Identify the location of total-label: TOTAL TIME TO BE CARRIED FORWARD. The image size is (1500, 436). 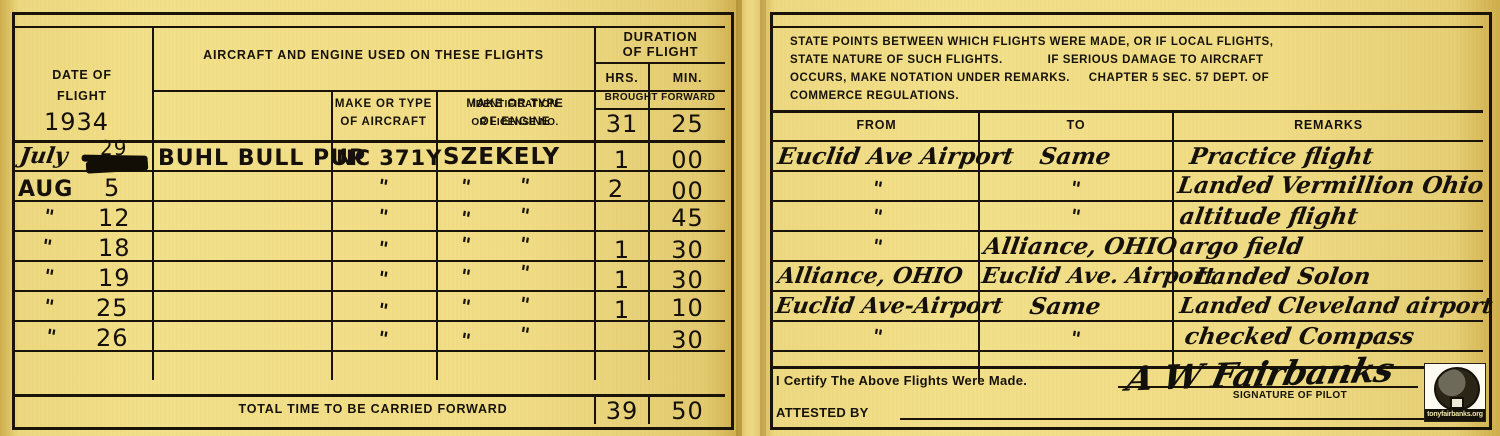
(373, 409).